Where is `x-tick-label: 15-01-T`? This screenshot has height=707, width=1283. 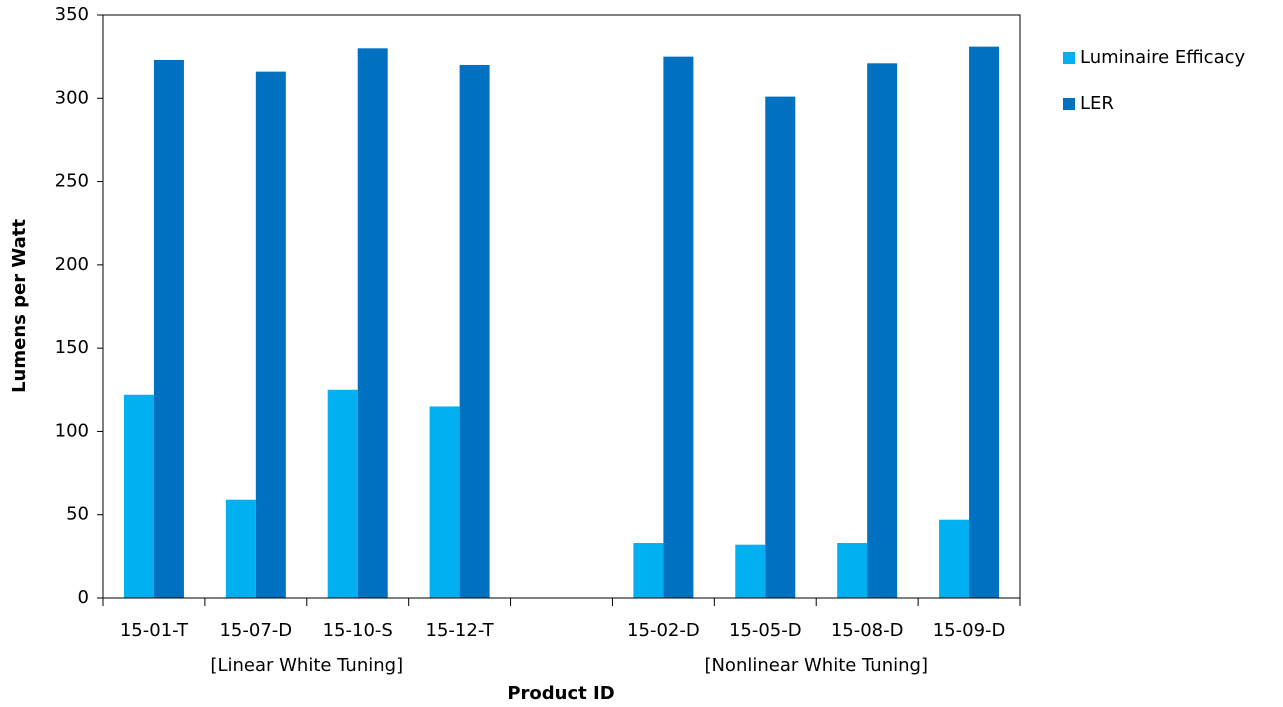 x-tick-label: 15-01-T is located at coordinates (154, 630).